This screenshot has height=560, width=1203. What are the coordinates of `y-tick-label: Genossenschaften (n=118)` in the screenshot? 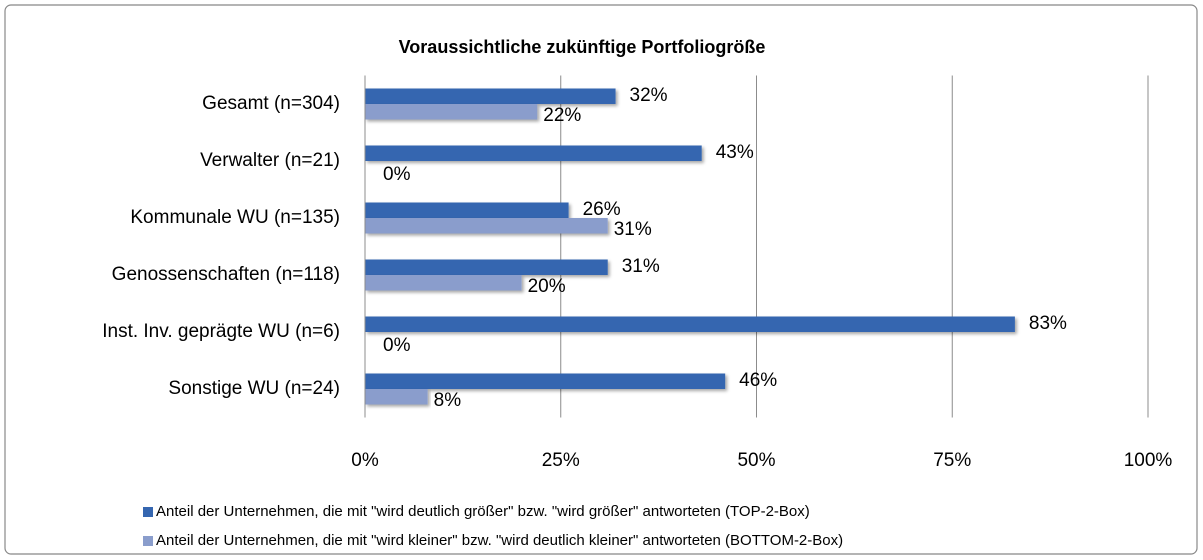 It's located at (226, 274).